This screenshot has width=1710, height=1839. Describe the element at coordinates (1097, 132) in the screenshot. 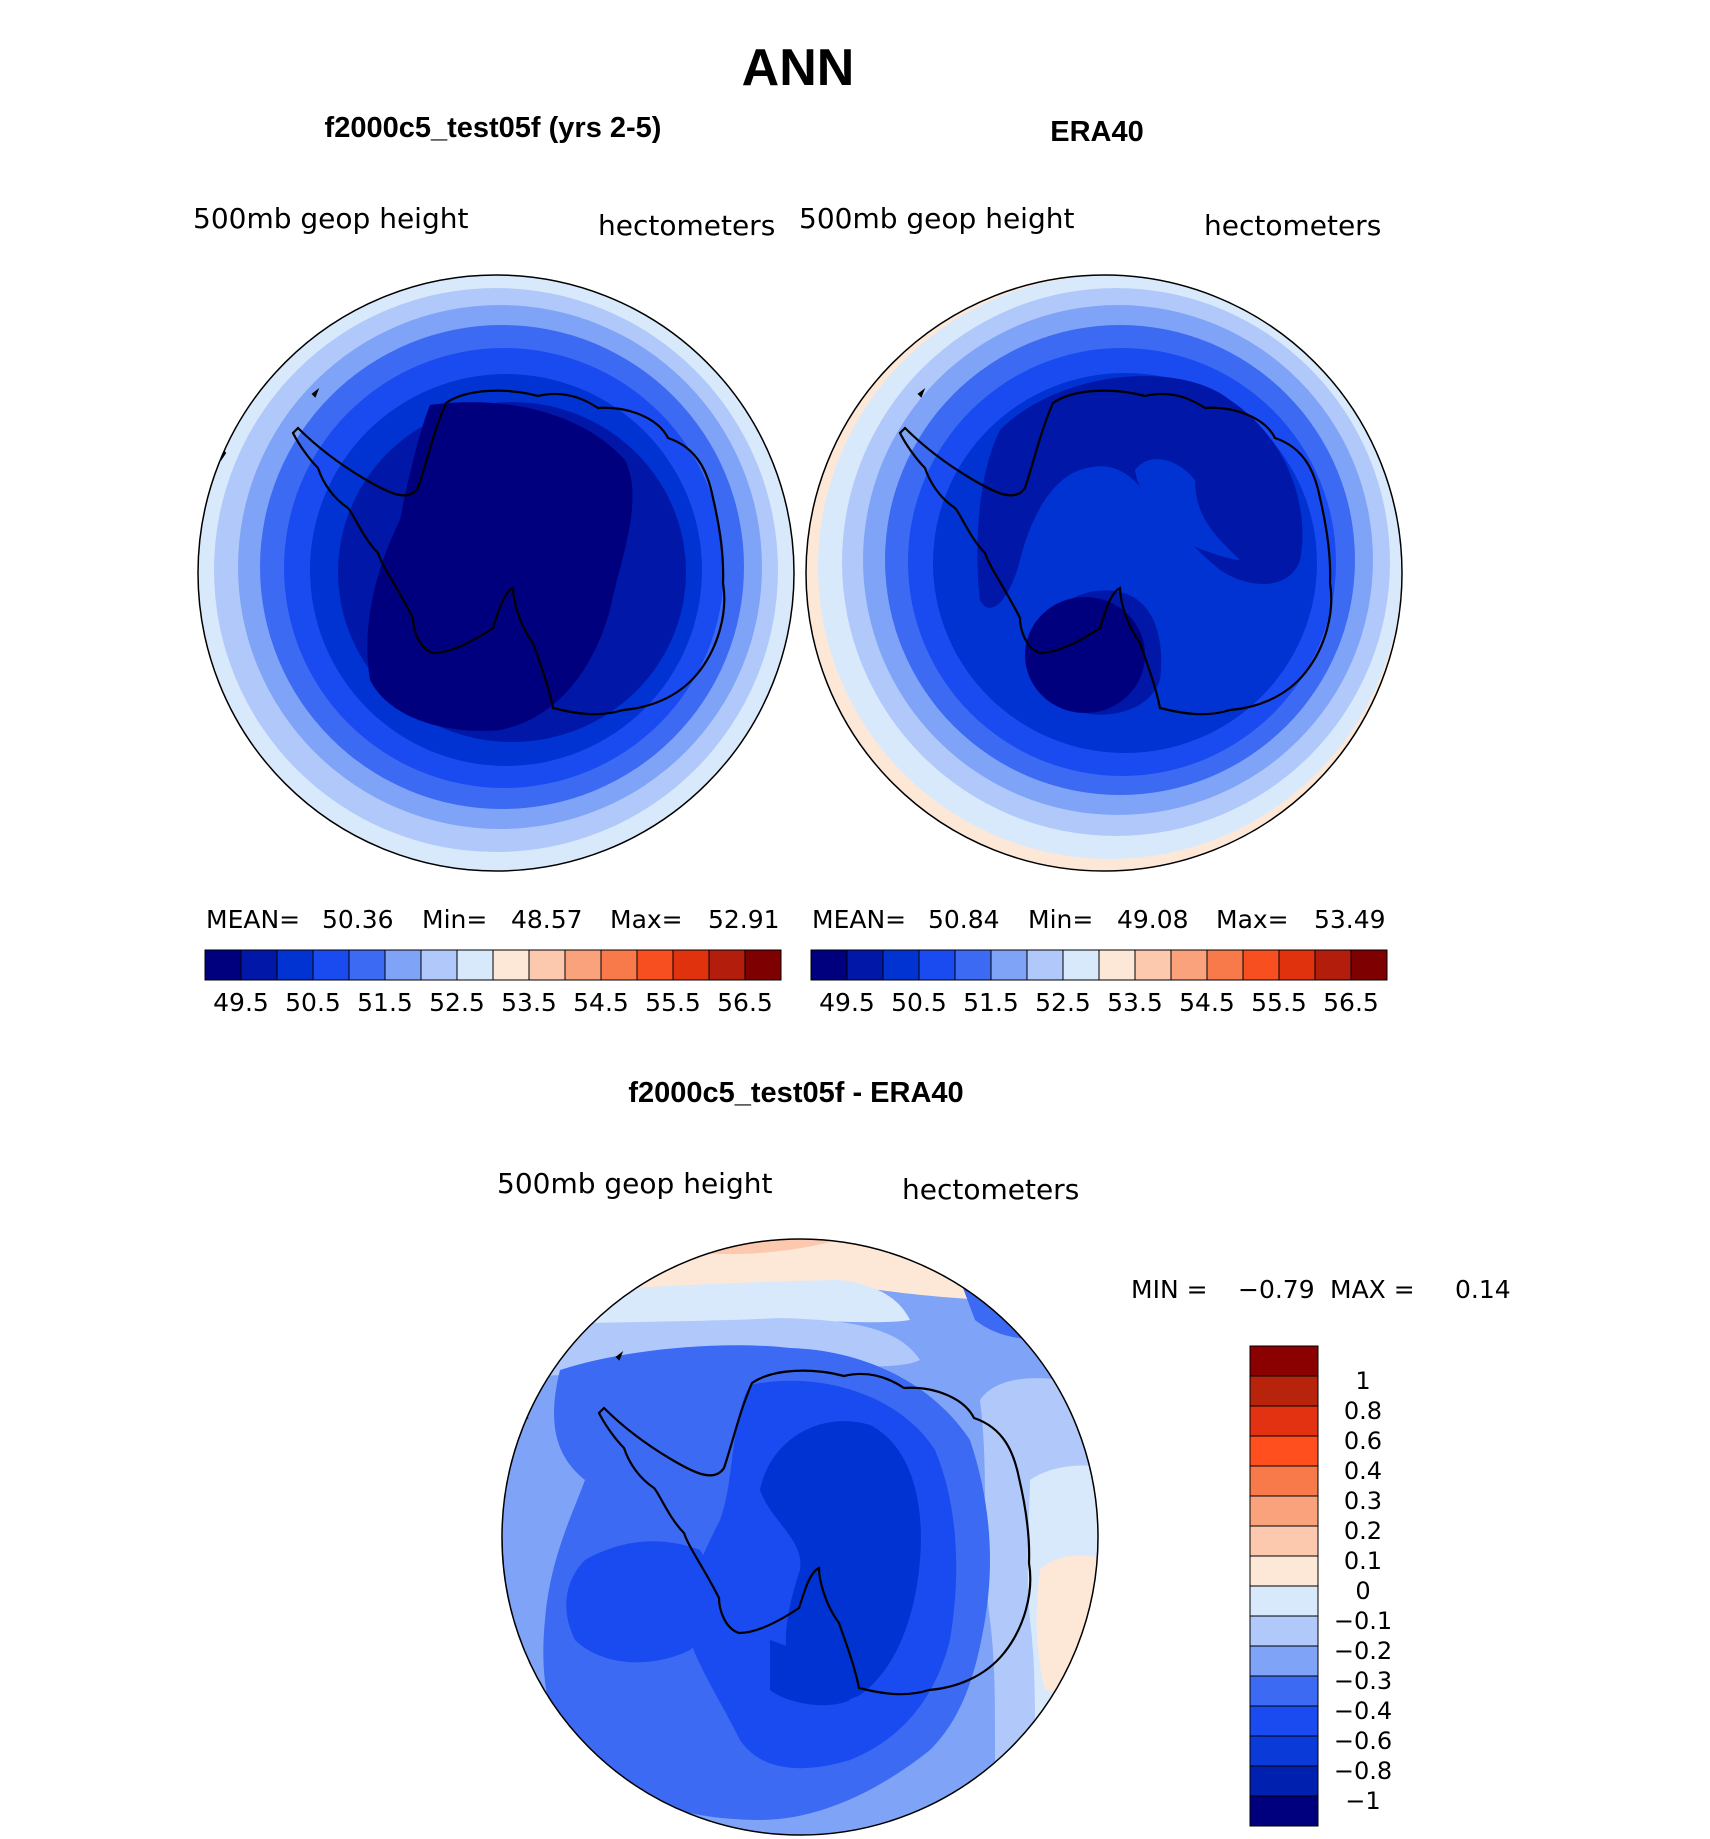

I see `panel-obs-header: ERA40` at that location.